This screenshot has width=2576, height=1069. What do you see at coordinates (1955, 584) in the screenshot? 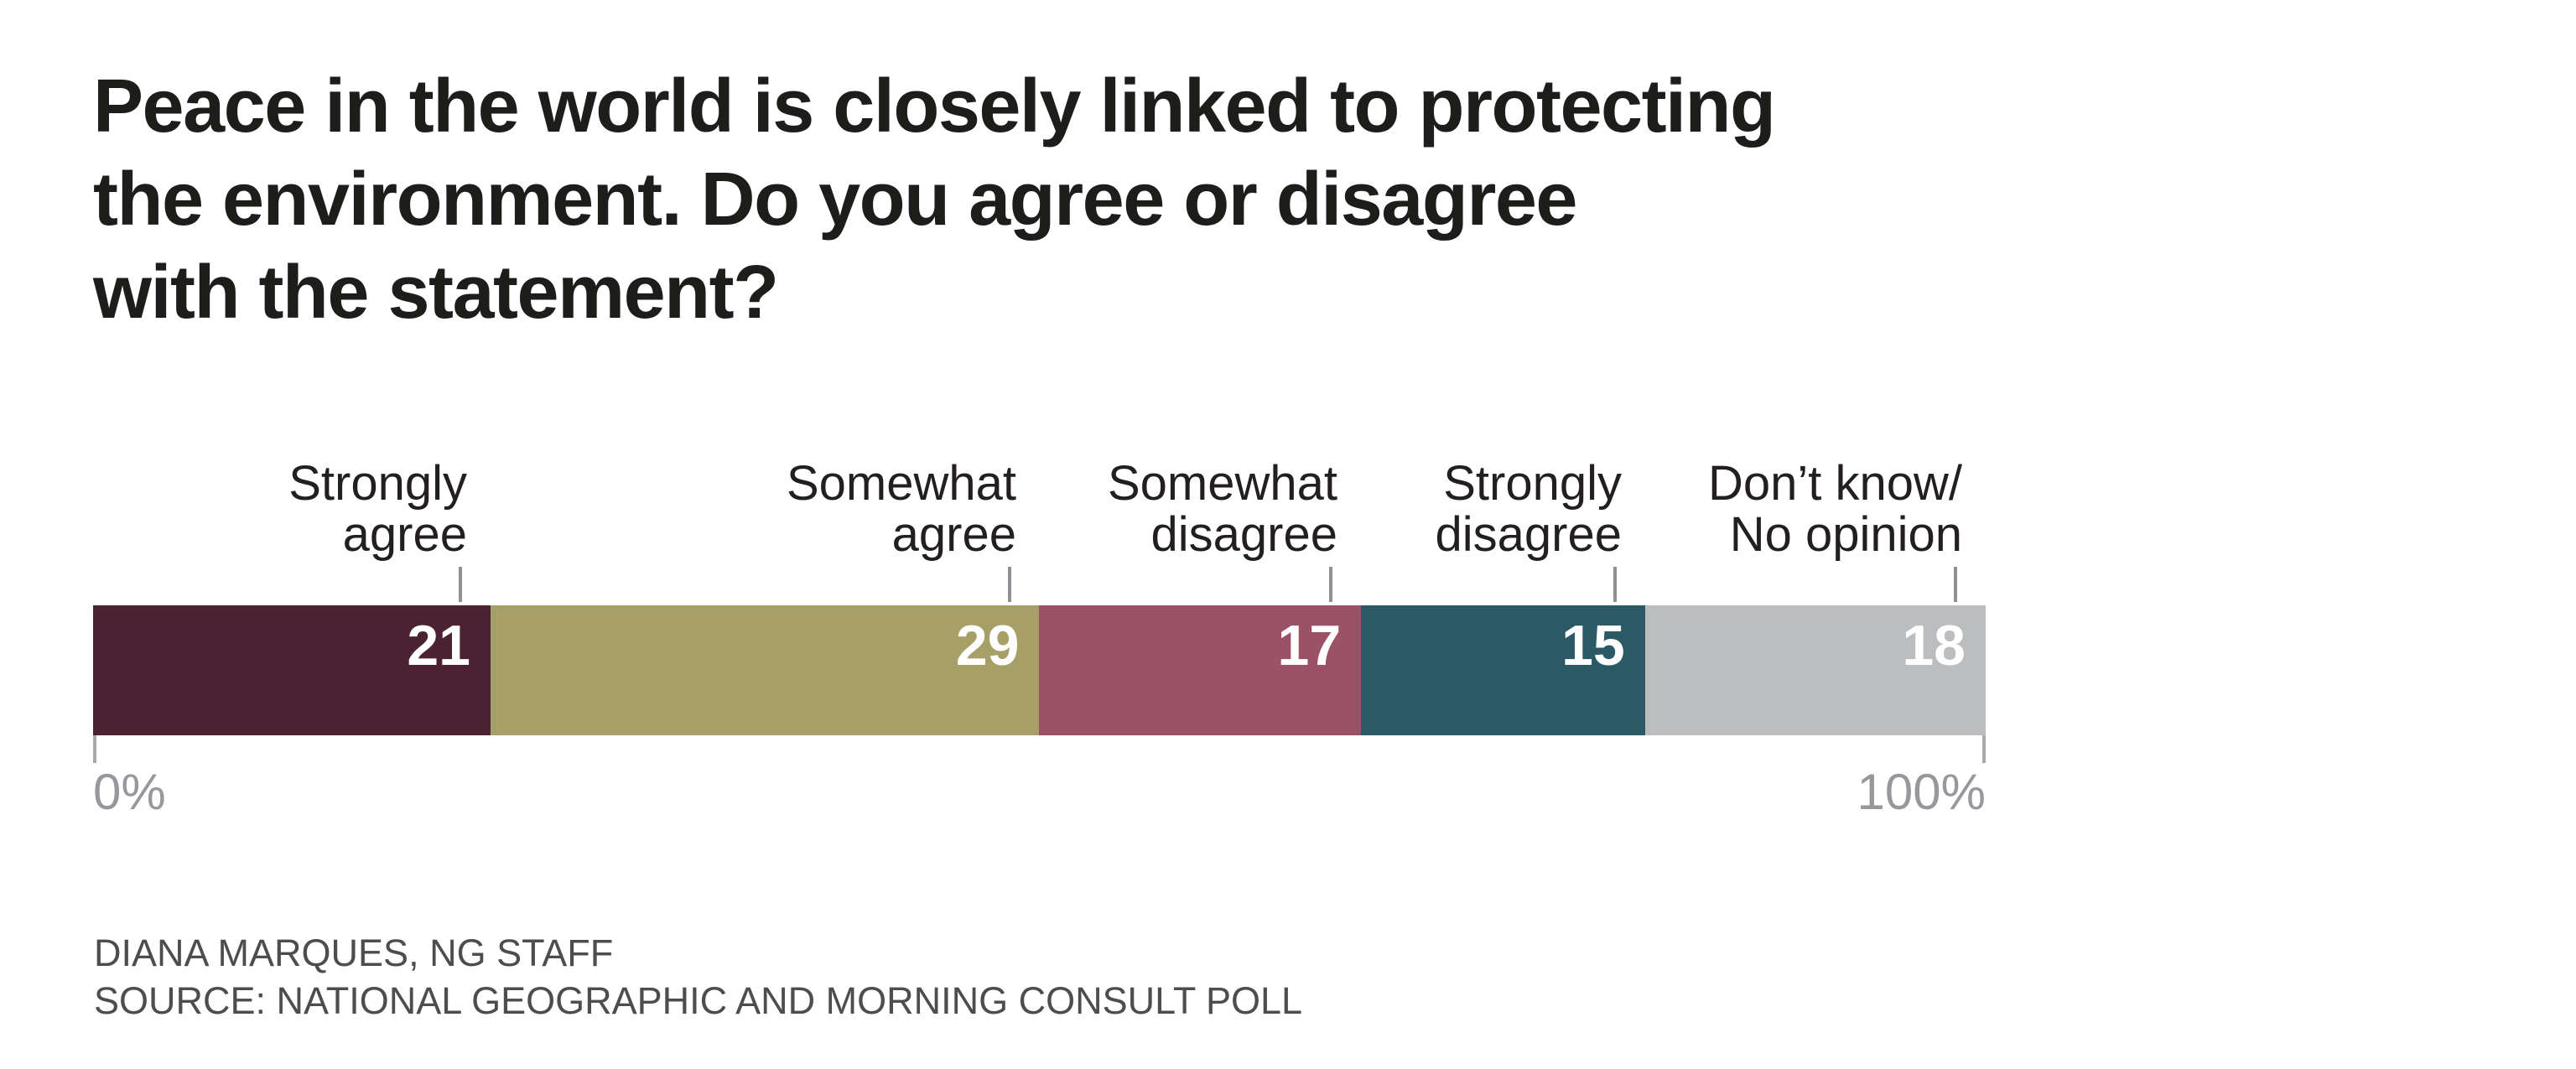
I see `label-tick-dont-know` at bounding box center [1955, 584].